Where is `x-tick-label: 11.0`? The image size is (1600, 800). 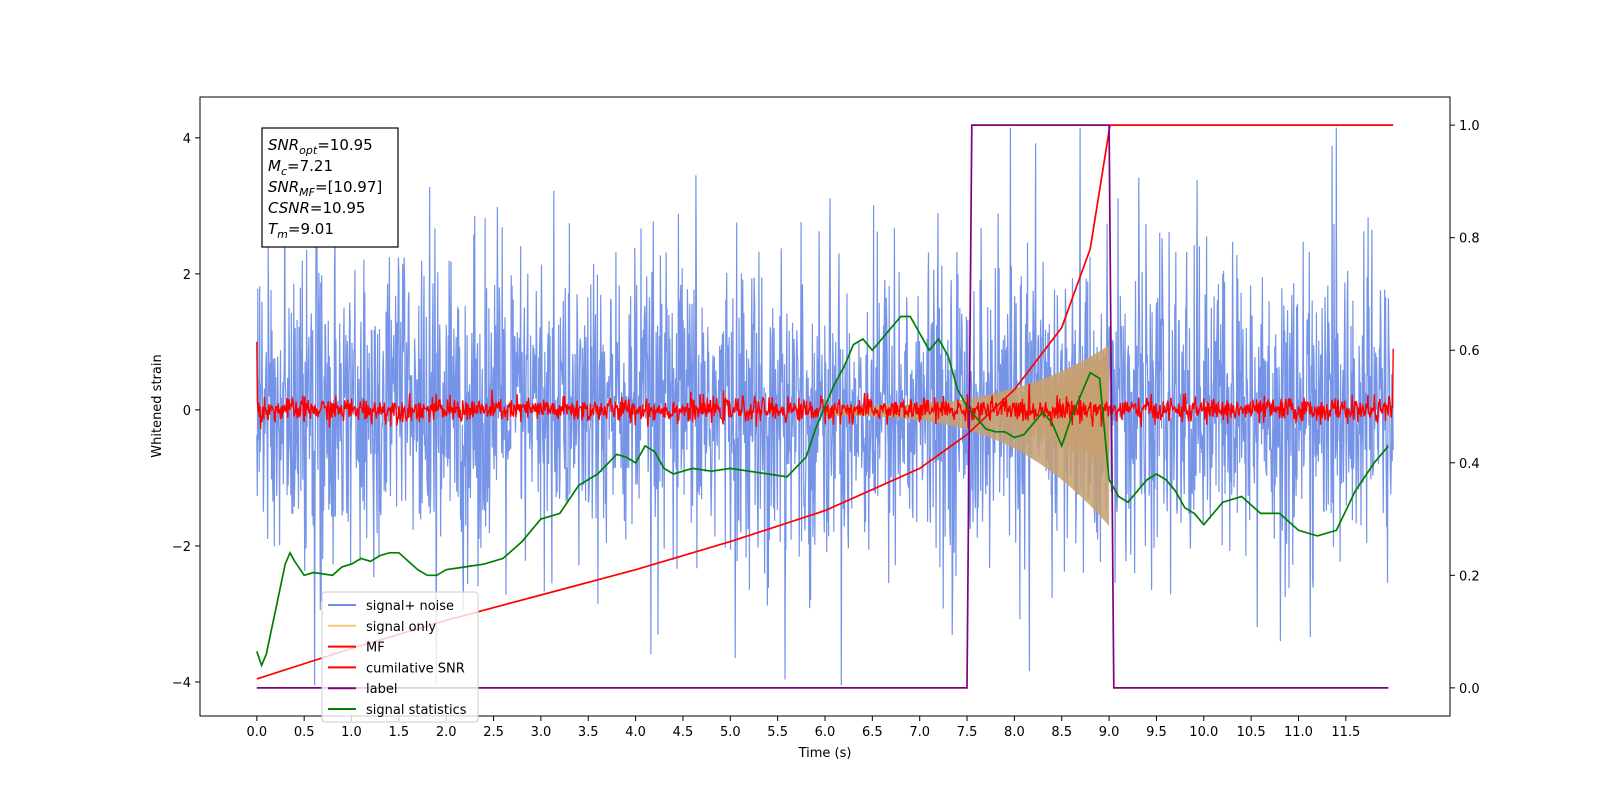
x-tick-label: 11.0 is located at coordinates (1298, 732).